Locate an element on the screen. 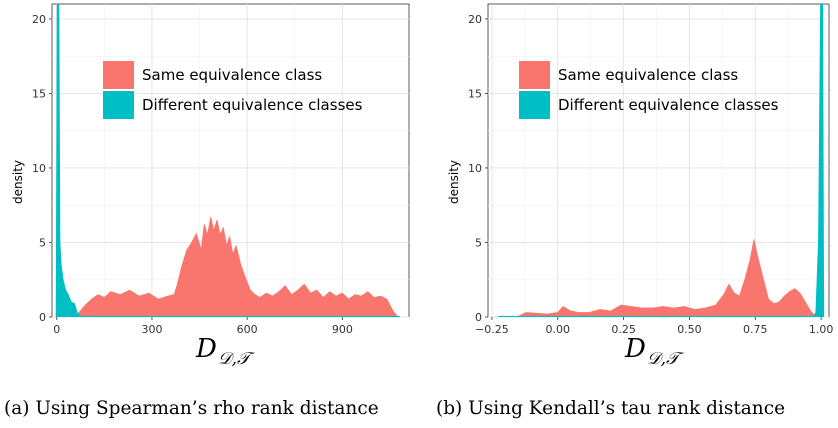 This screenshot has height=428, width=838. x-tick-label: −0.25 is located at coordinates (492, 329).